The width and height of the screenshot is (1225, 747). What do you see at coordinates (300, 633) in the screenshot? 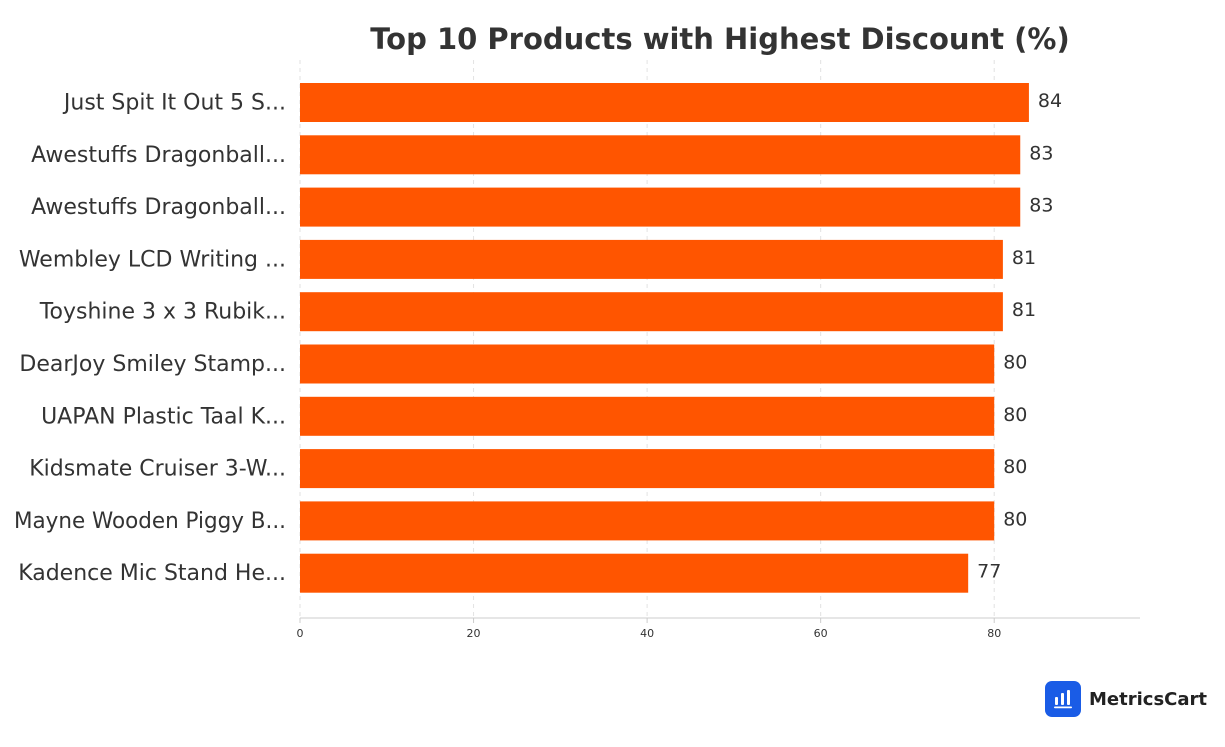
I see `x-tick-label: 0` at bounding box center [300, 633].